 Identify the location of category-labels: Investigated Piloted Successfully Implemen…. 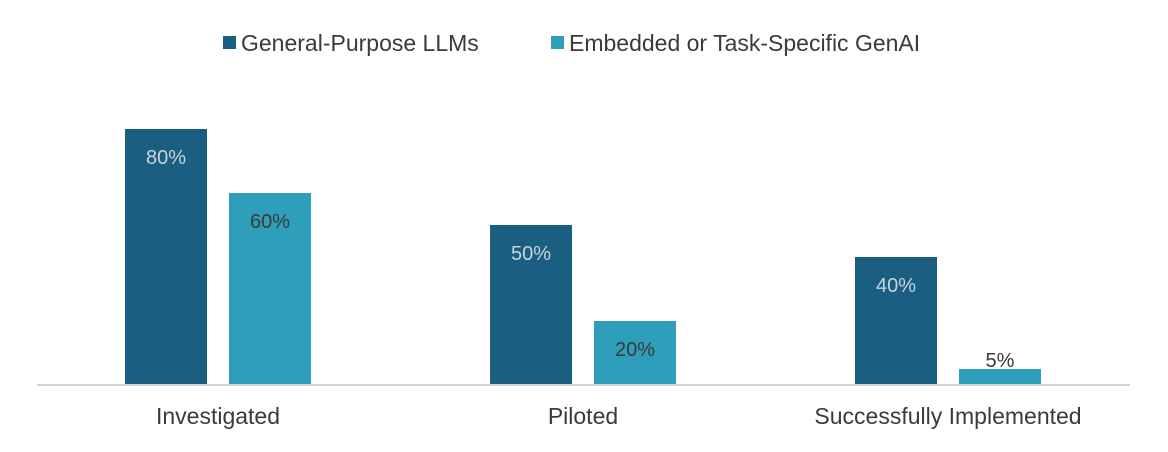
(619, 416).